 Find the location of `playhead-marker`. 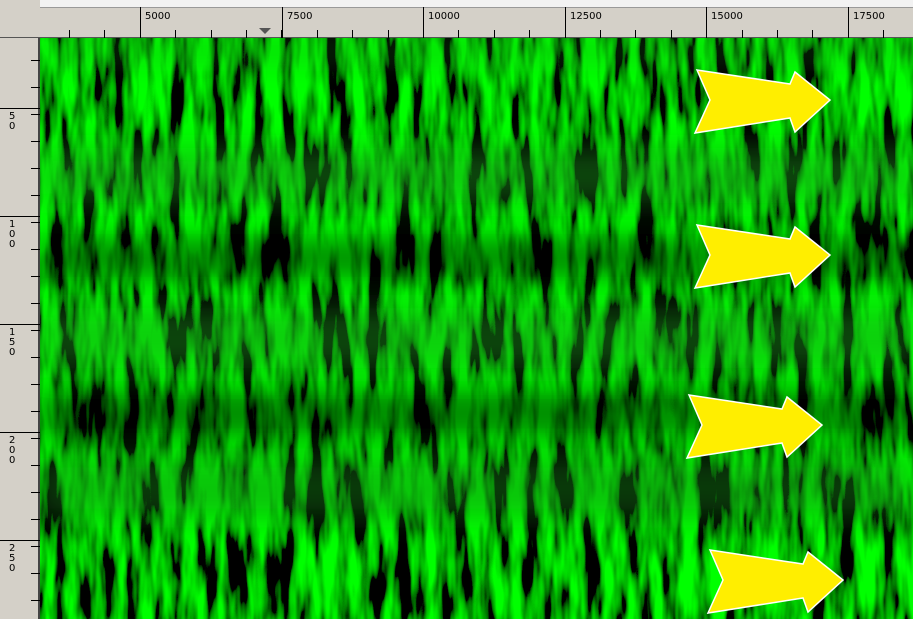

playhead-marker is located at coordinates (265, 31).